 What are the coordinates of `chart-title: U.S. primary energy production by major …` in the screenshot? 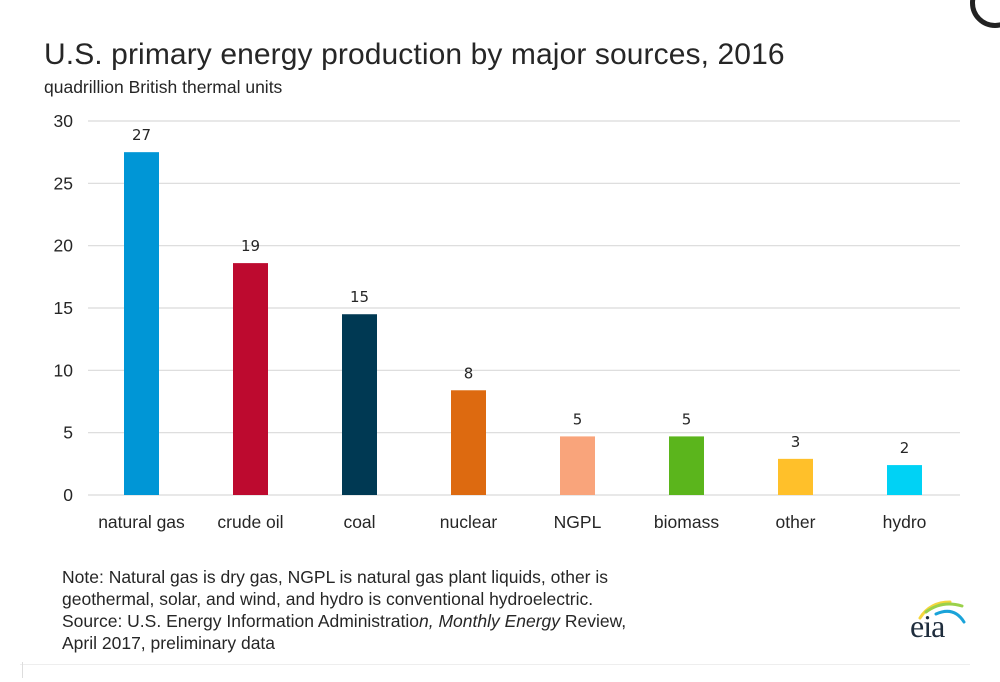 It's located at (414, 54).